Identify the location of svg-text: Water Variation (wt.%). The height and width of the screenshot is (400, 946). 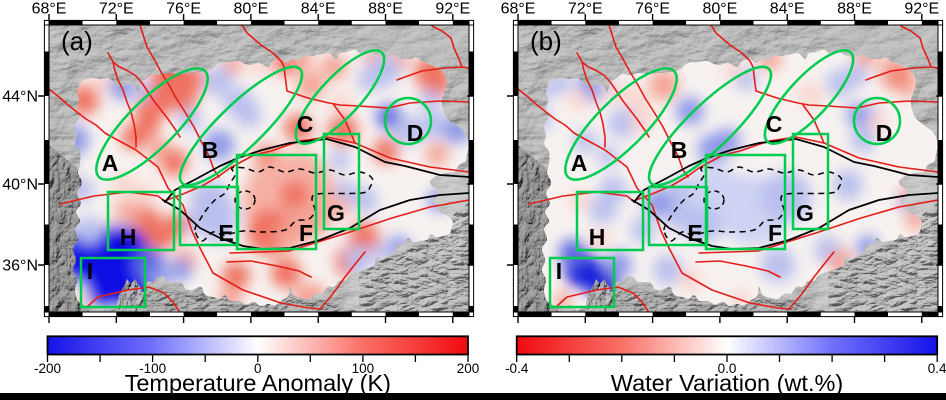
(727, 383).